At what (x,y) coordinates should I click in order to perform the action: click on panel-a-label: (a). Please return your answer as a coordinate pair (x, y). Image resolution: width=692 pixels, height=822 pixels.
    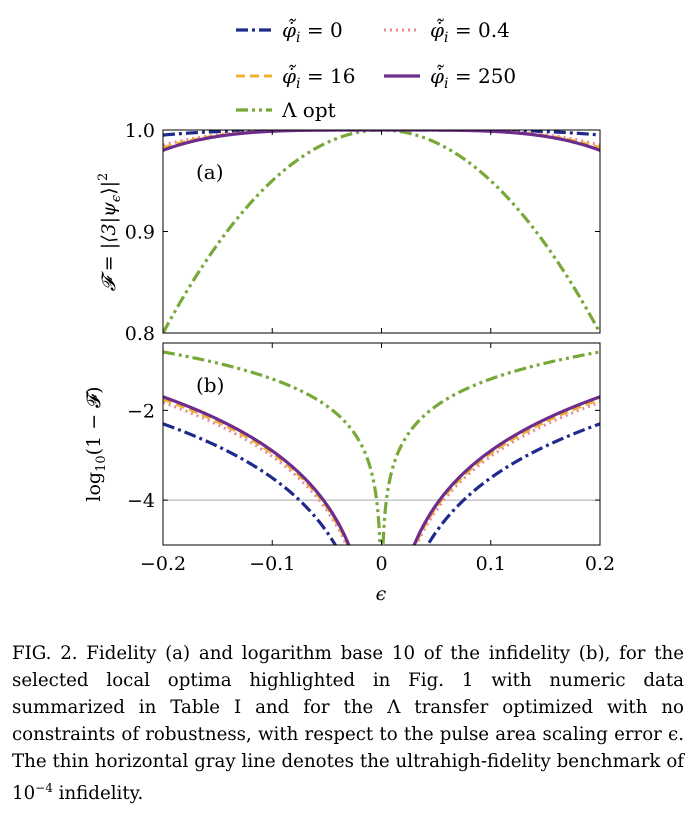
    Looking at the image, I should click on (210, 172).